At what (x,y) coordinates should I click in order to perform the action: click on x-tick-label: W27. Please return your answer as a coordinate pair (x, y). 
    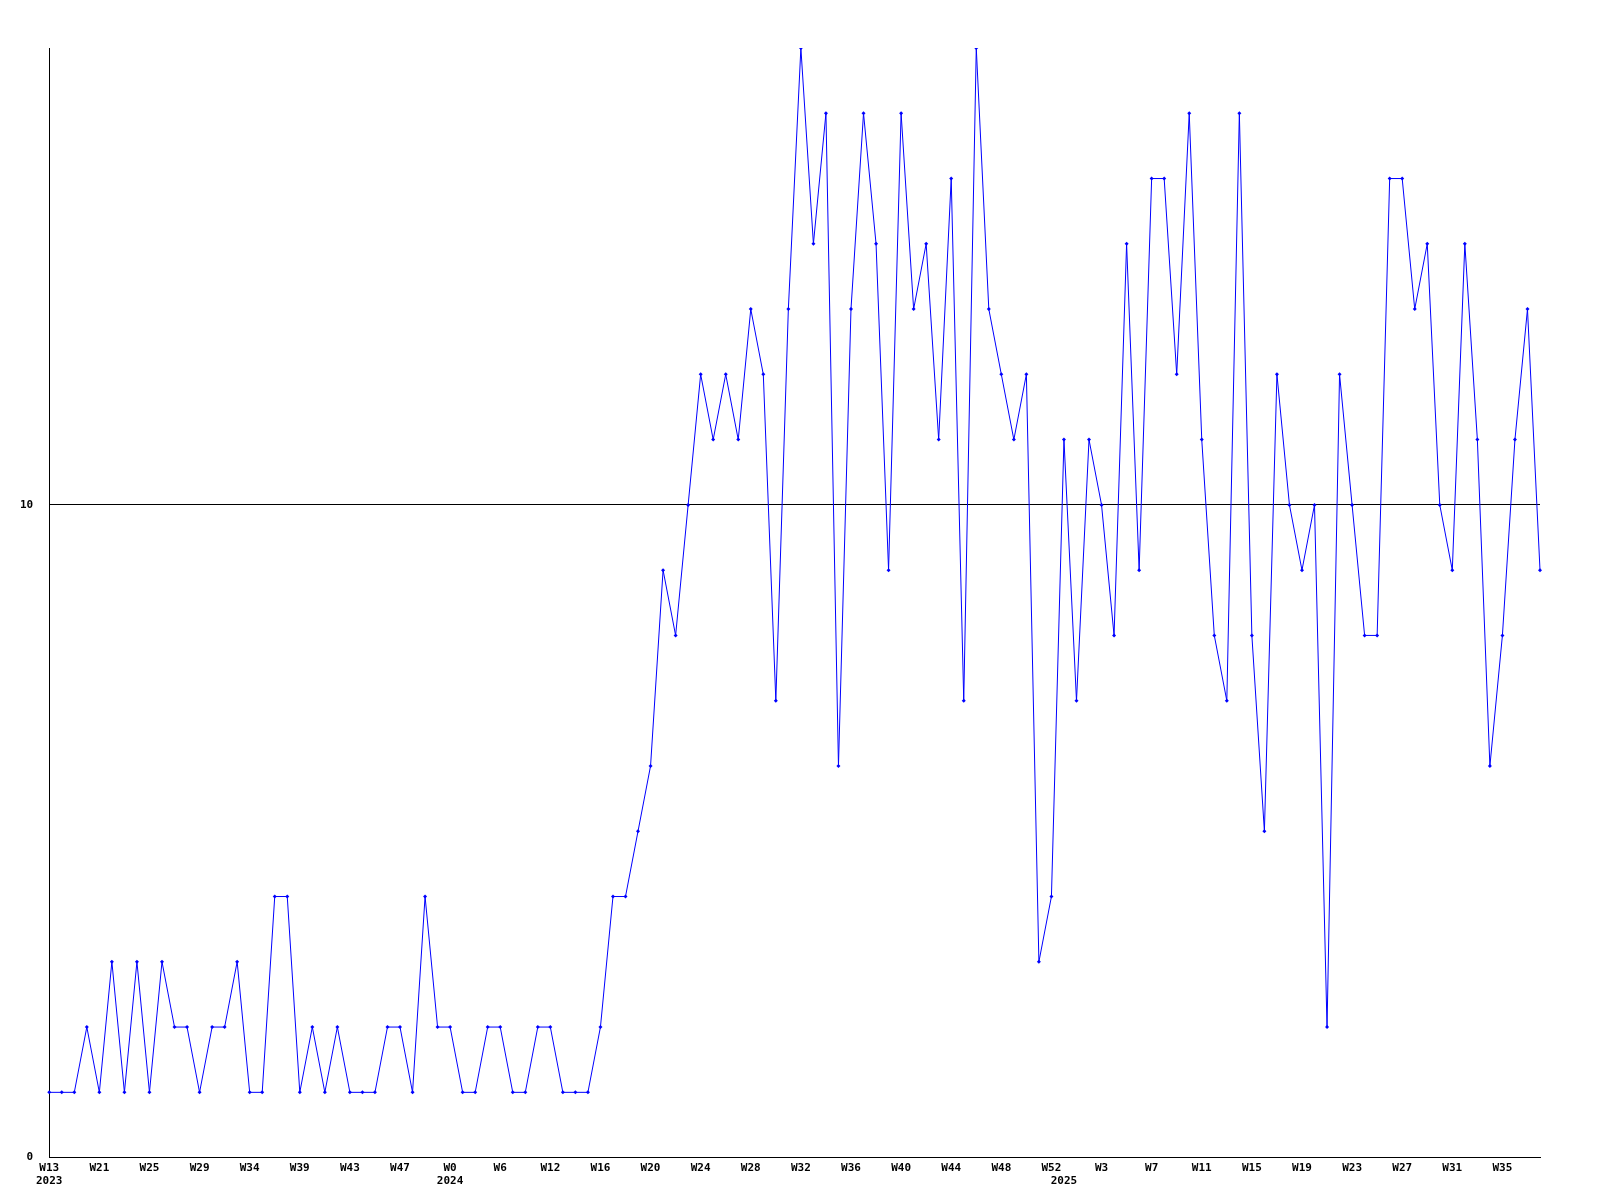
    Looking at the image, I should click on (1402, 1168).